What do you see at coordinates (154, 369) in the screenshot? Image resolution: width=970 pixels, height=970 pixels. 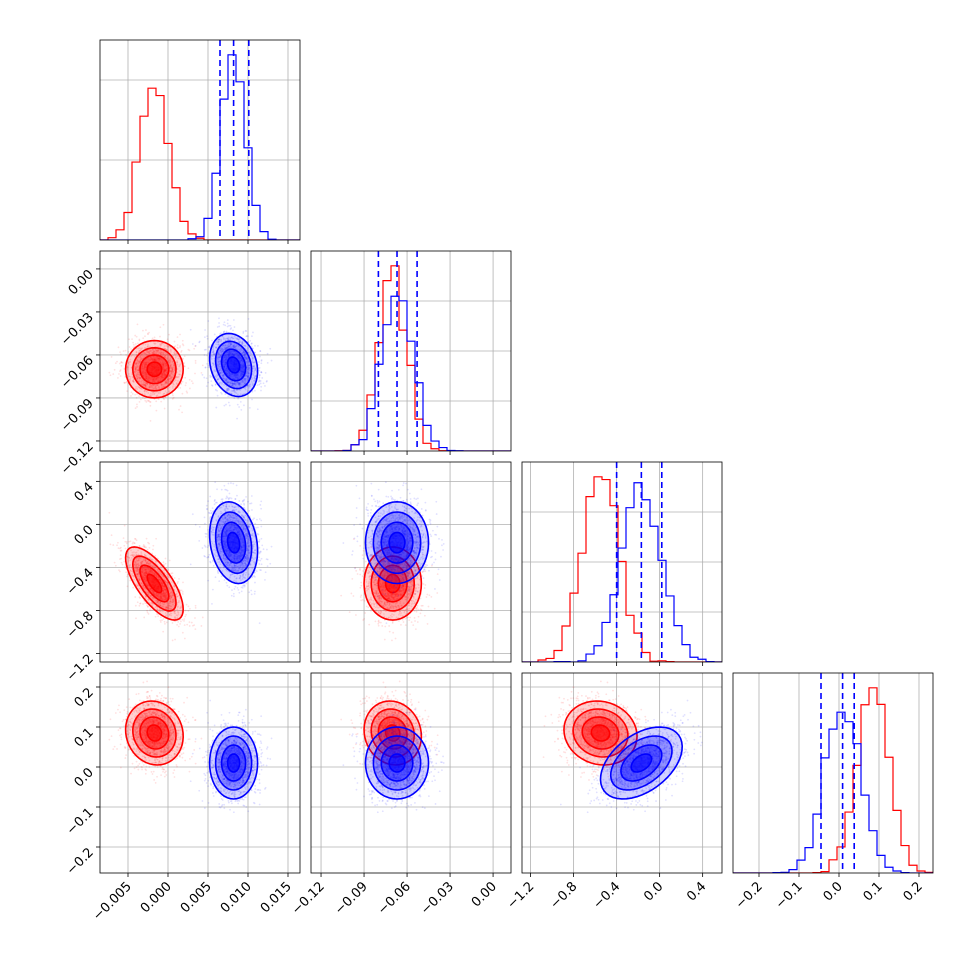 I see `density-contour` at bounding box center [154, 369].